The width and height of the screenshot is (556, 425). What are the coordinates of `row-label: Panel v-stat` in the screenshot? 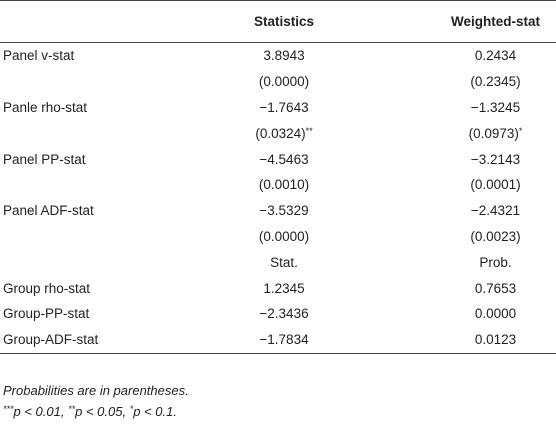 It's located at (39, 56).